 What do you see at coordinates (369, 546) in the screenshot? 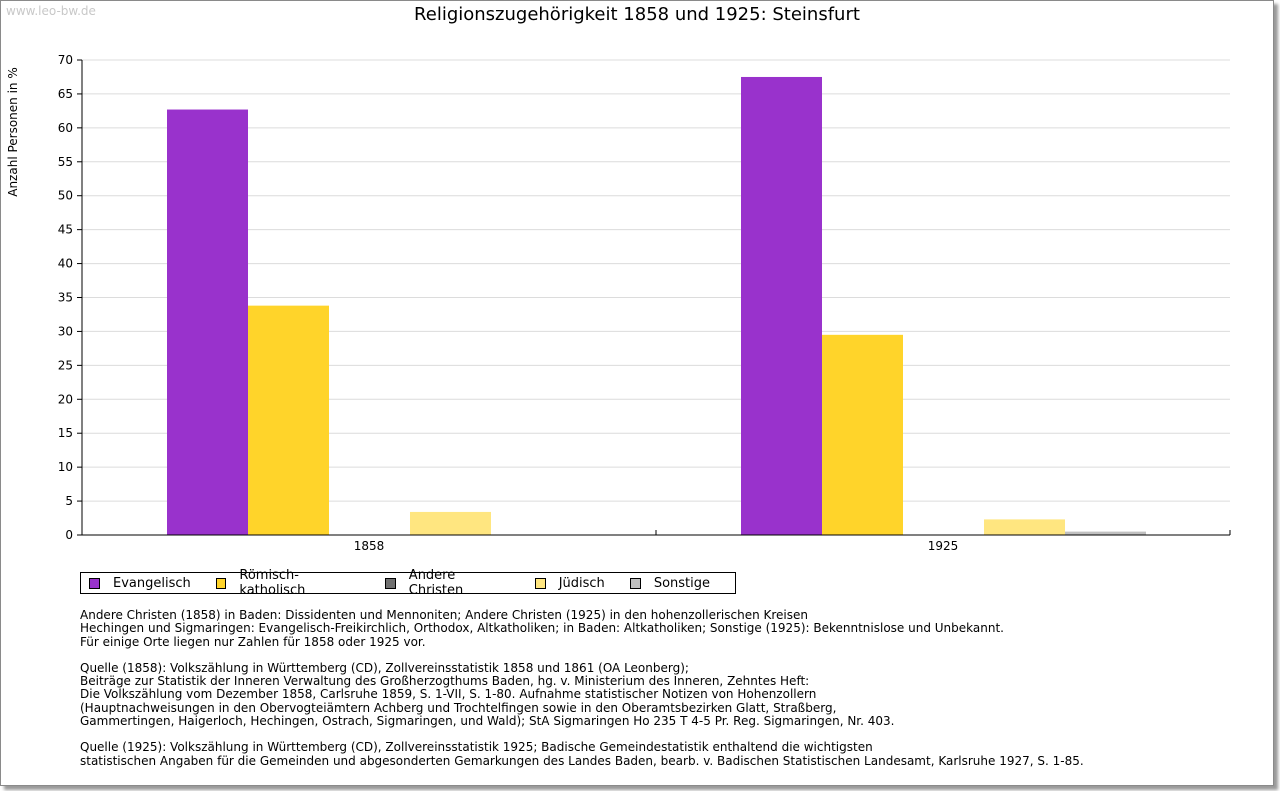
I see `x-tick-label: 1858` at bounding box center [369, 546].